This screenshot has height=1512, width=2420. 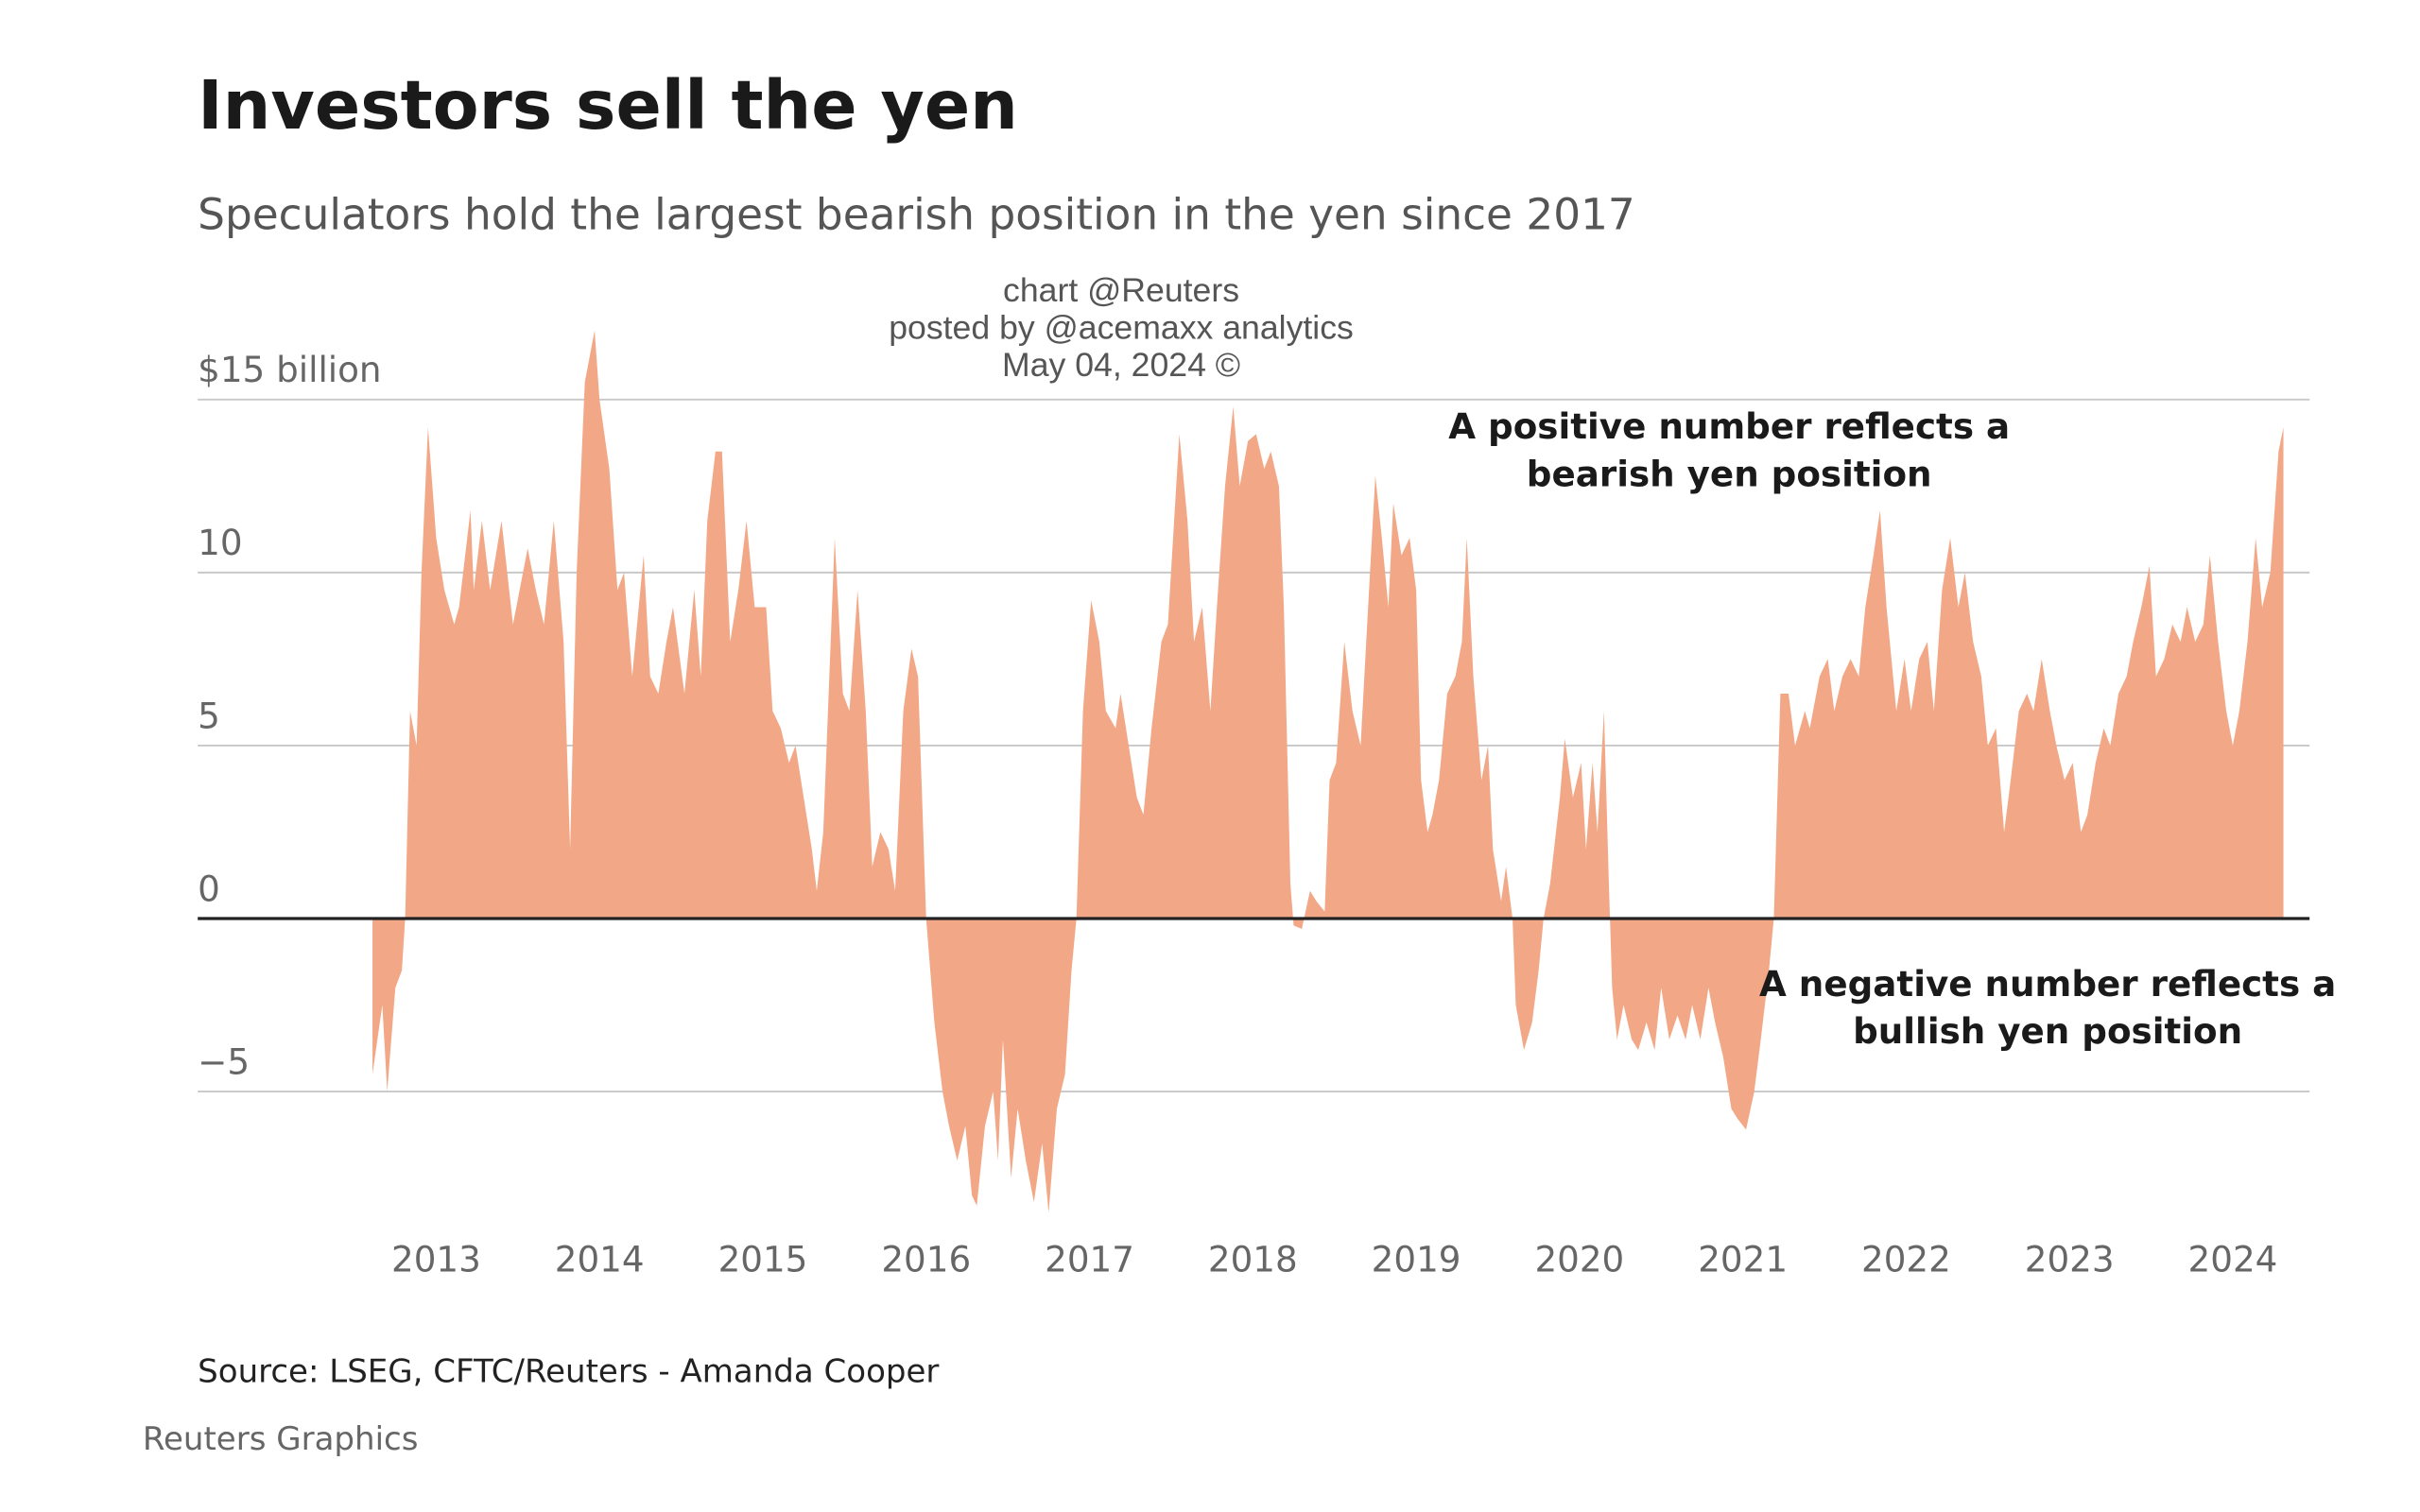 I want to click on x-tick-label: 2014, so click(x=600, y=1259).